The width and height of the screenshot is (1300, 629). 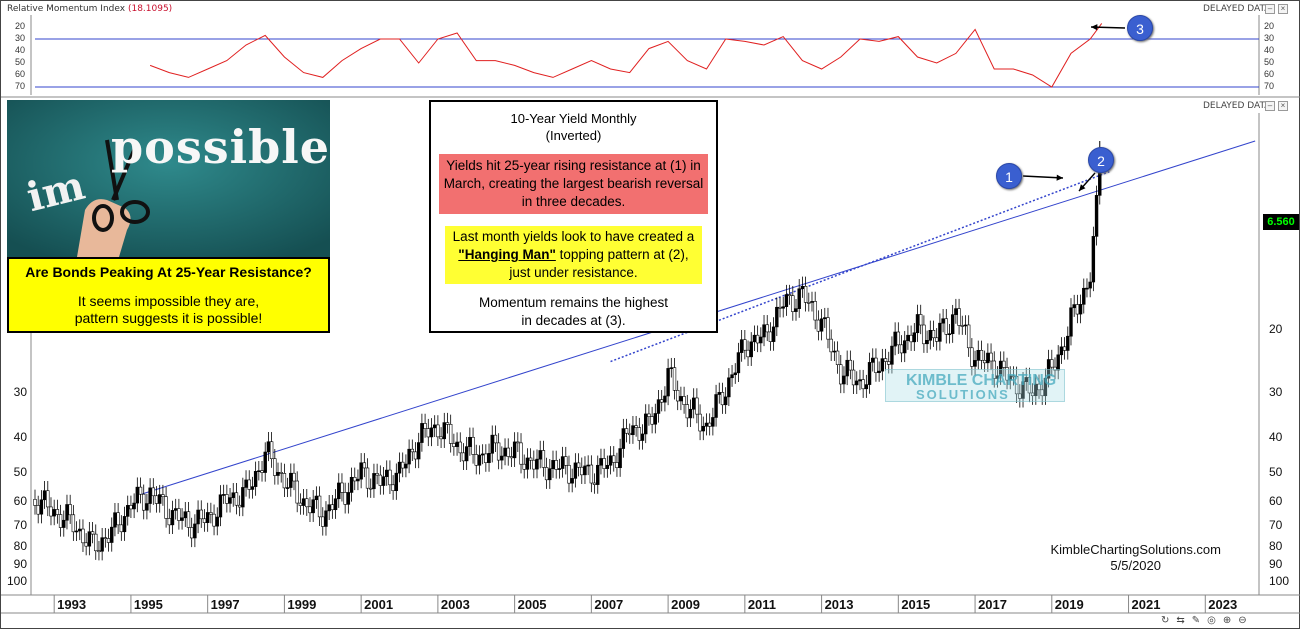 I want to click on momentum-title: Relative Momentum Index, so click(x=66, y=9).